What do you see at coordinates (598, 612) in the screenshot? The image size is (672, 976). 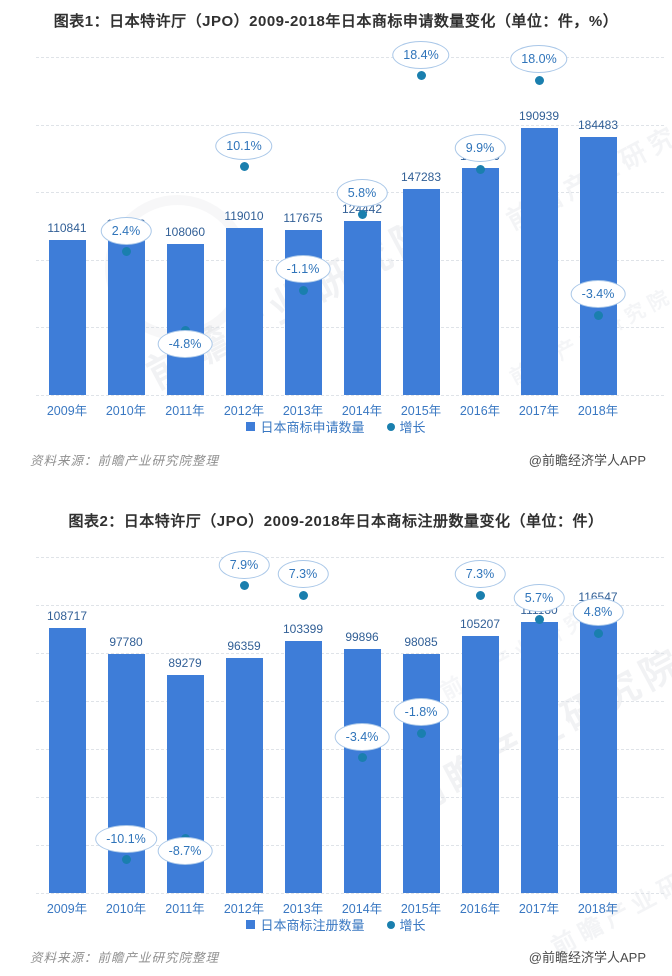 I see `growth-label-bubble: 4.8%` at bounding box center [598, 612].